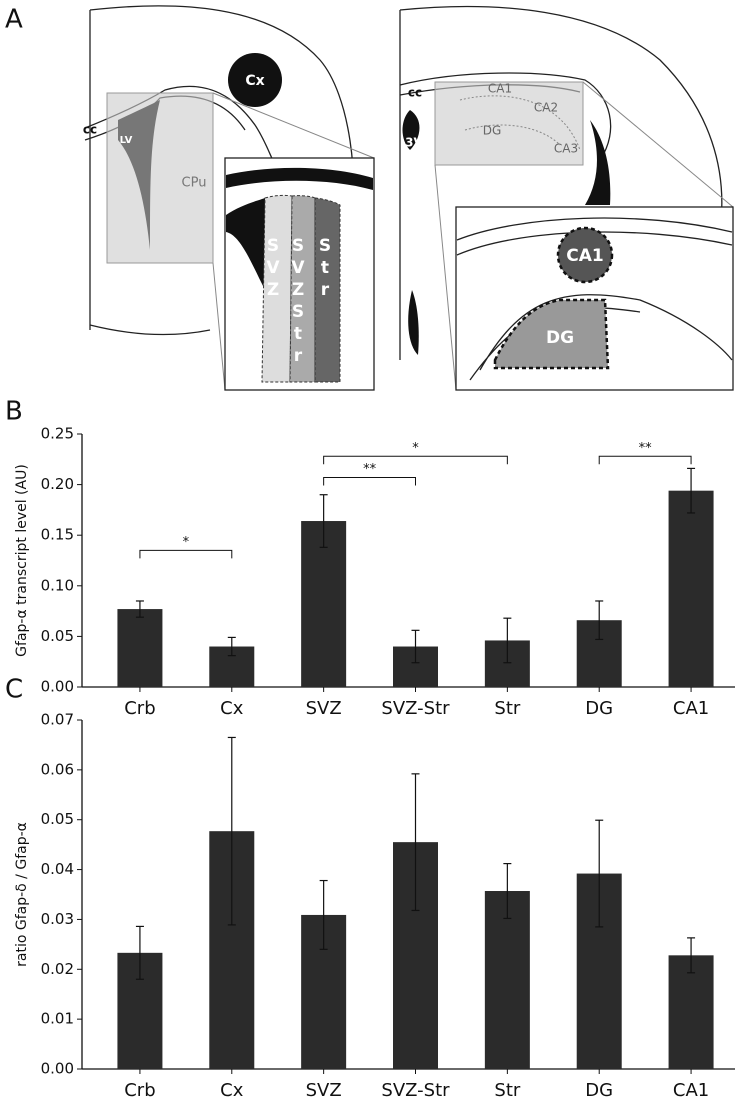 The width and height of the screenshot is (738, 1099). I want to click on region-label: 3V, so click(414, 143).